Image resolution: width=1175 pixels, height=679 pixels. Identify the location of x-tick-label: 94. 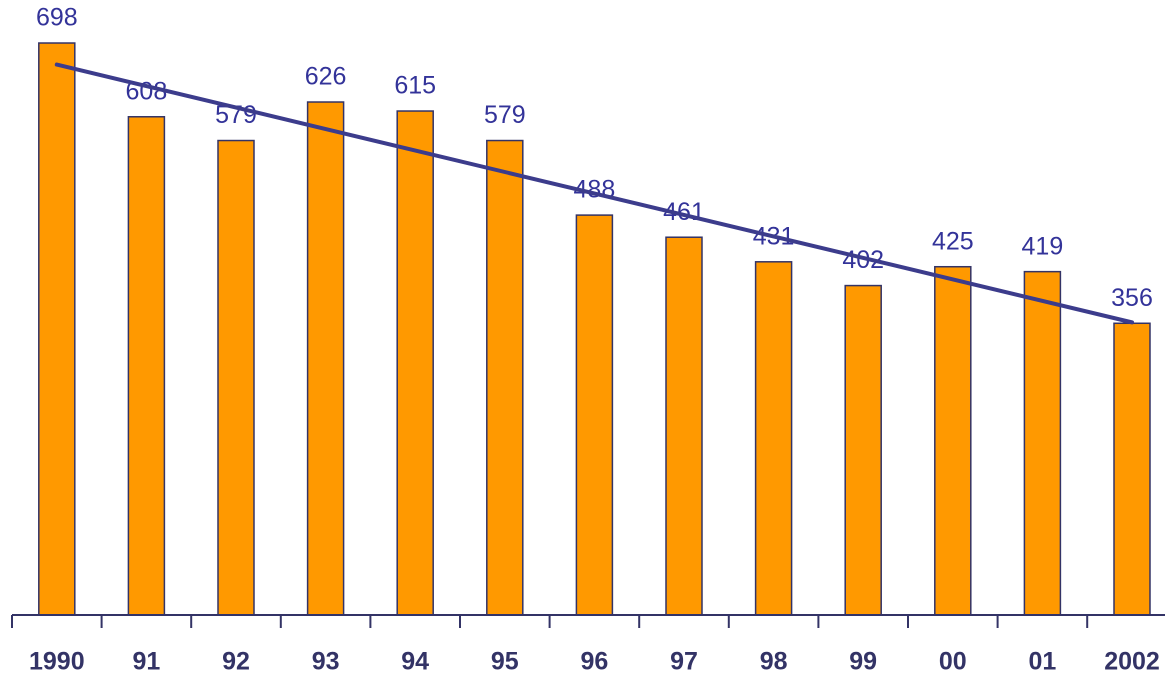
(415, 662).